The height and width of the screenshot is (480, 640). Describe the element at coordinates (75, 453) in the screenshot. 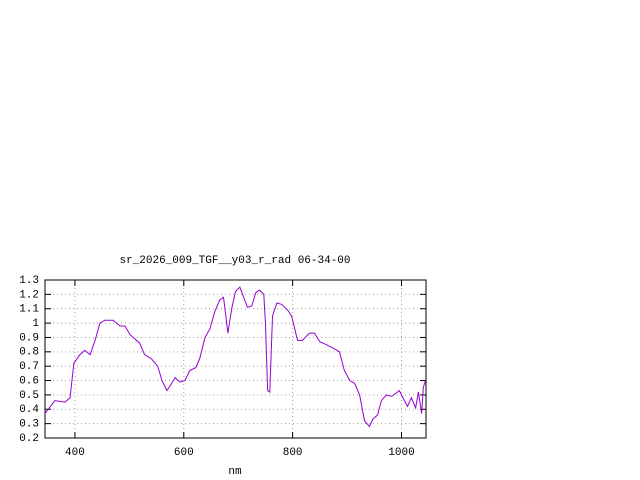

I see `x-tick-label: 400` at that location.